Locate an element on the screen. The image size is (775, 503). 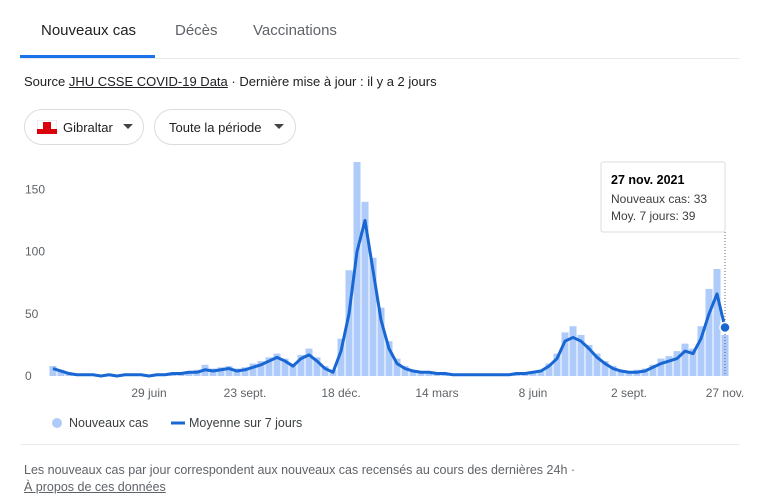
source-link: JHU CSSE COVID-19 Data is located at coordinates (148, 81).